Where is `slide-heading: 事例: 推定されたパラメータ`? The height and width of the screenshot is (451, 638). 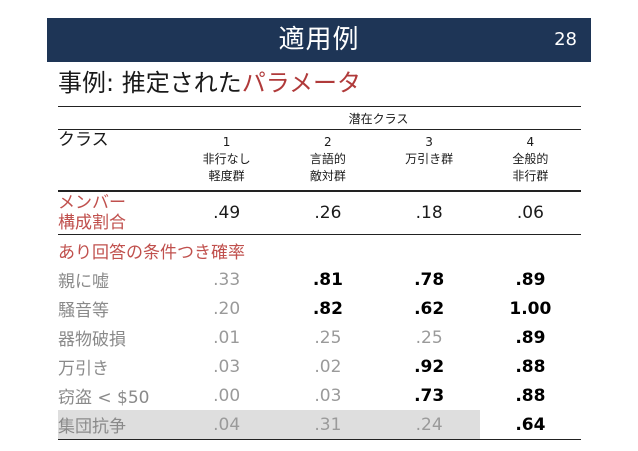
slide-heading: 事例: 推定されたパラメータ is located at coordinates (209, 83).